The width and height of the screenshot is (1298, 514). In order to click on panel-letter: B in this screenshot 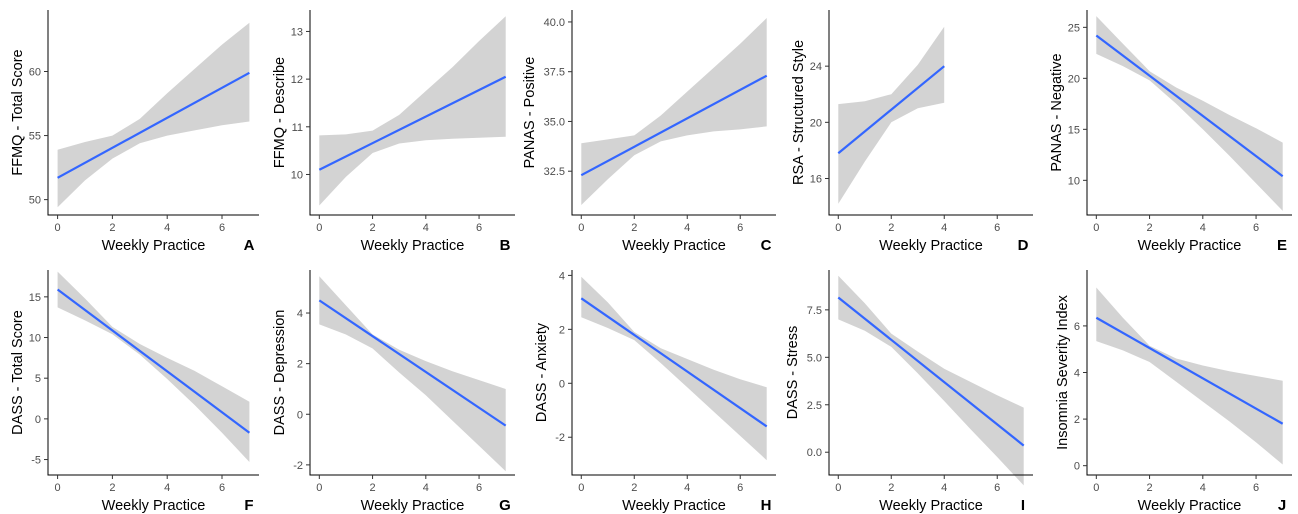, I will do `click(505, 245)`.